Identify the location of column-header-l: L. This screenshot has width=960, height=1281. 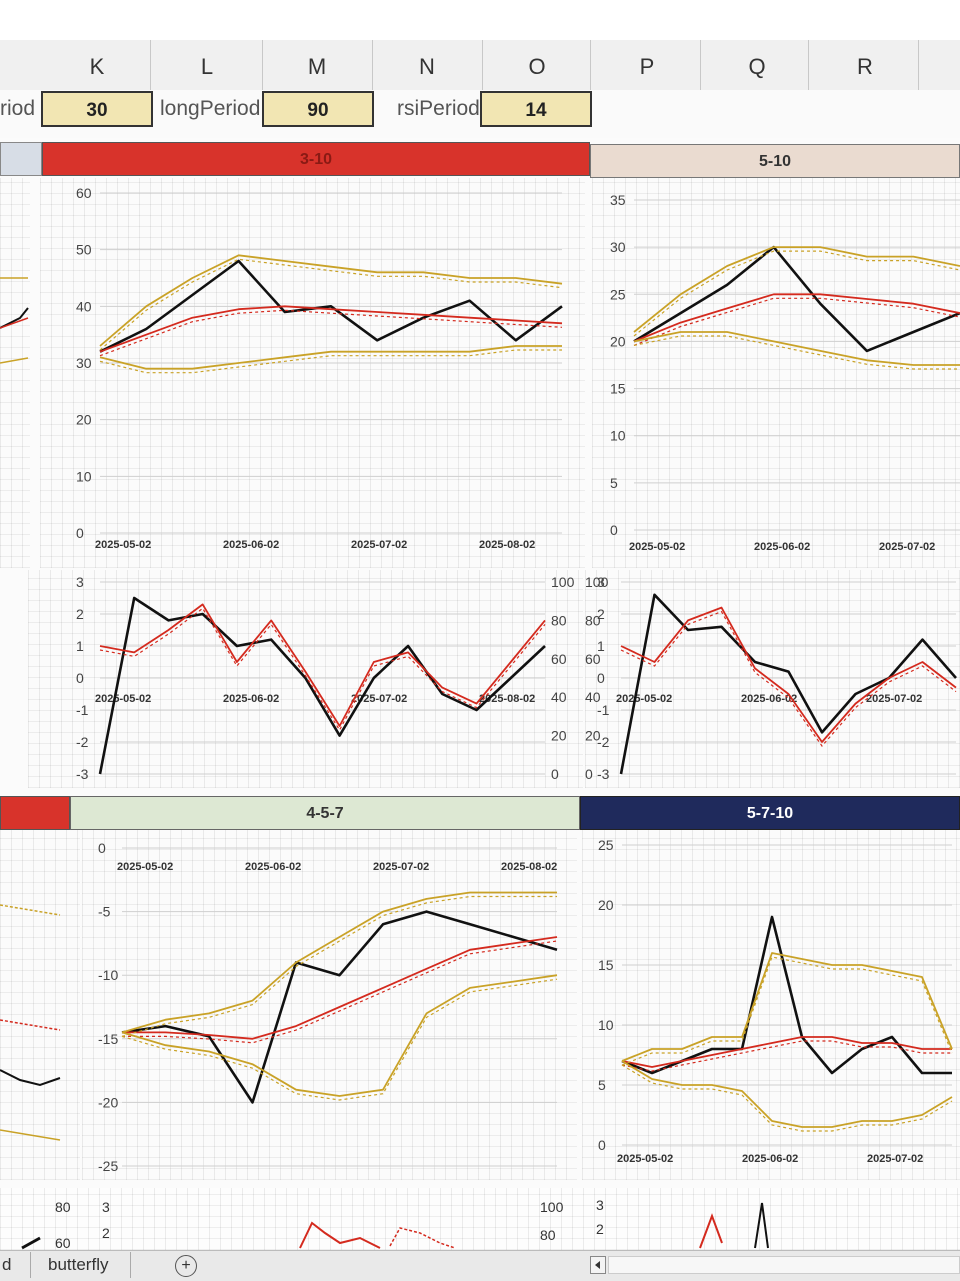
(207, 66).